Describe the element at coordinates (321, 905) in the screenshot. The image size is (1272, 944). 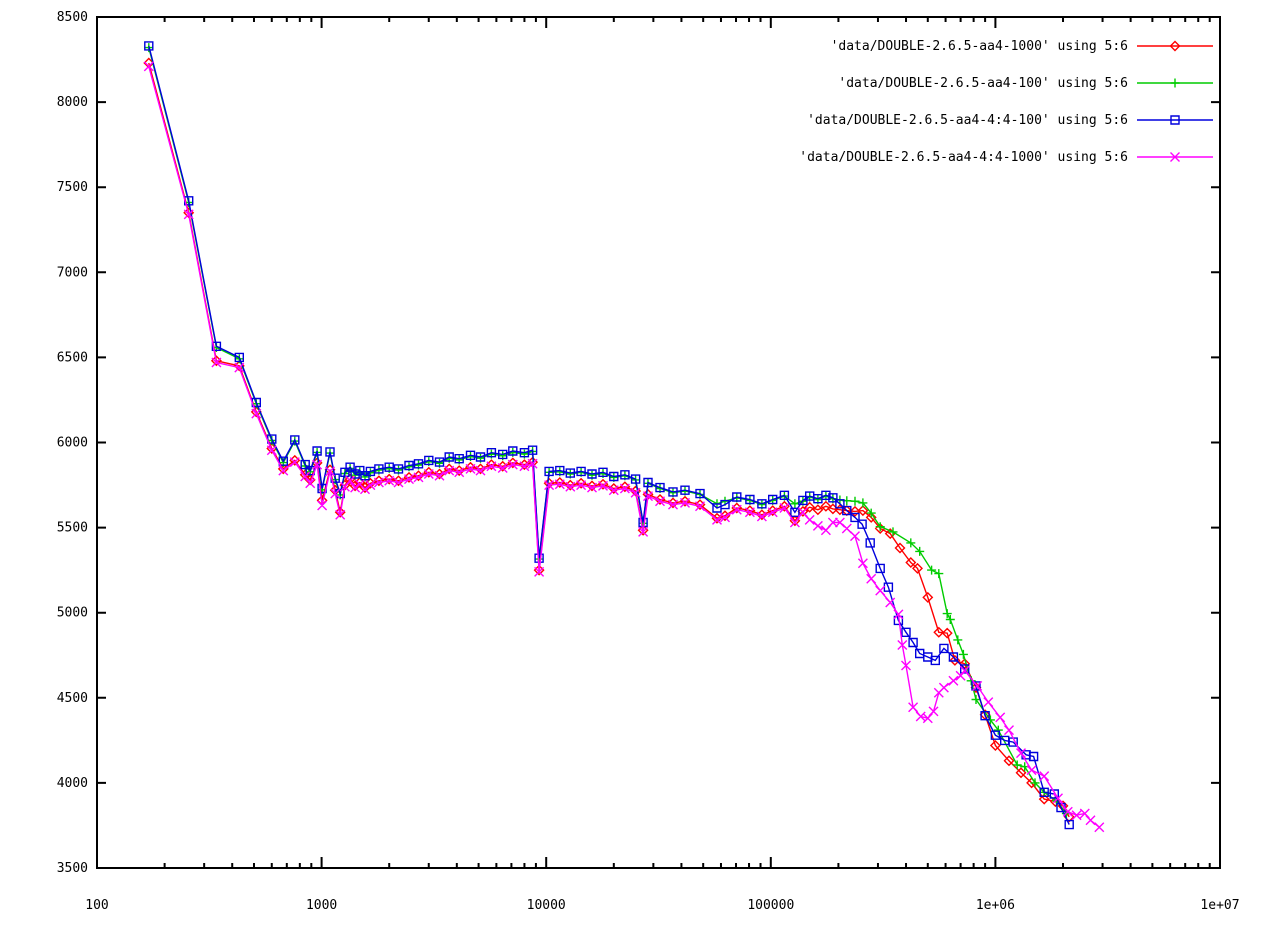
I see `x-tick-label: 1000` at that location.